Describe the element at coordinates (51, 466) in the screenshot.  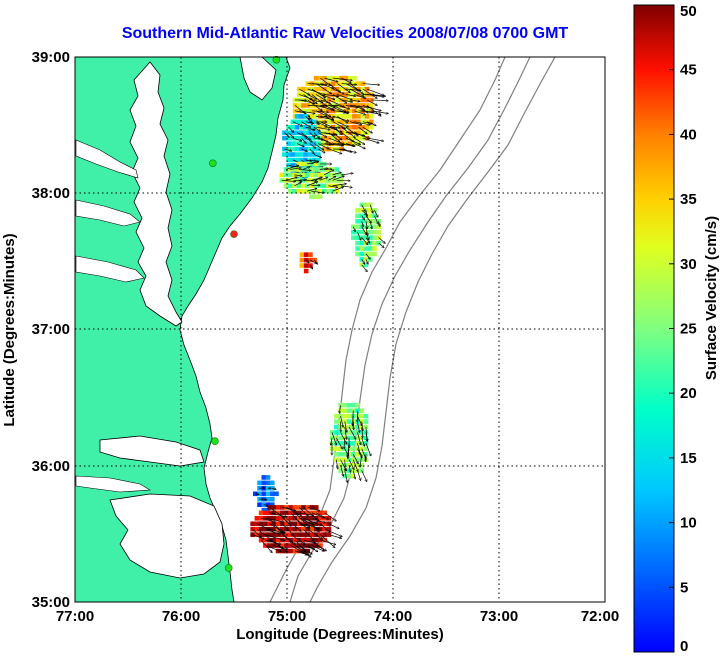
I see `y-tick-label: 36:00` at that location.